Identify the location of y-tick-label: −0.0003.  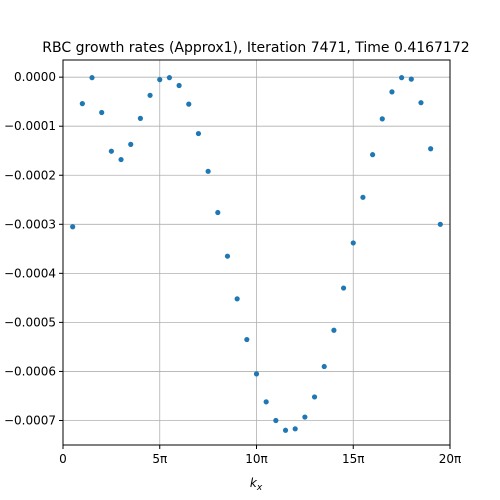
(30, 224).